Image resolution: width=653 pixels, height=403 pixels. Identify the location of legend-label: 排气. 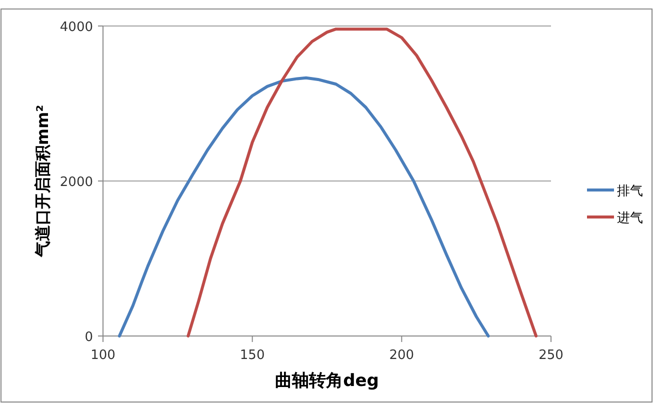
(630, 191).